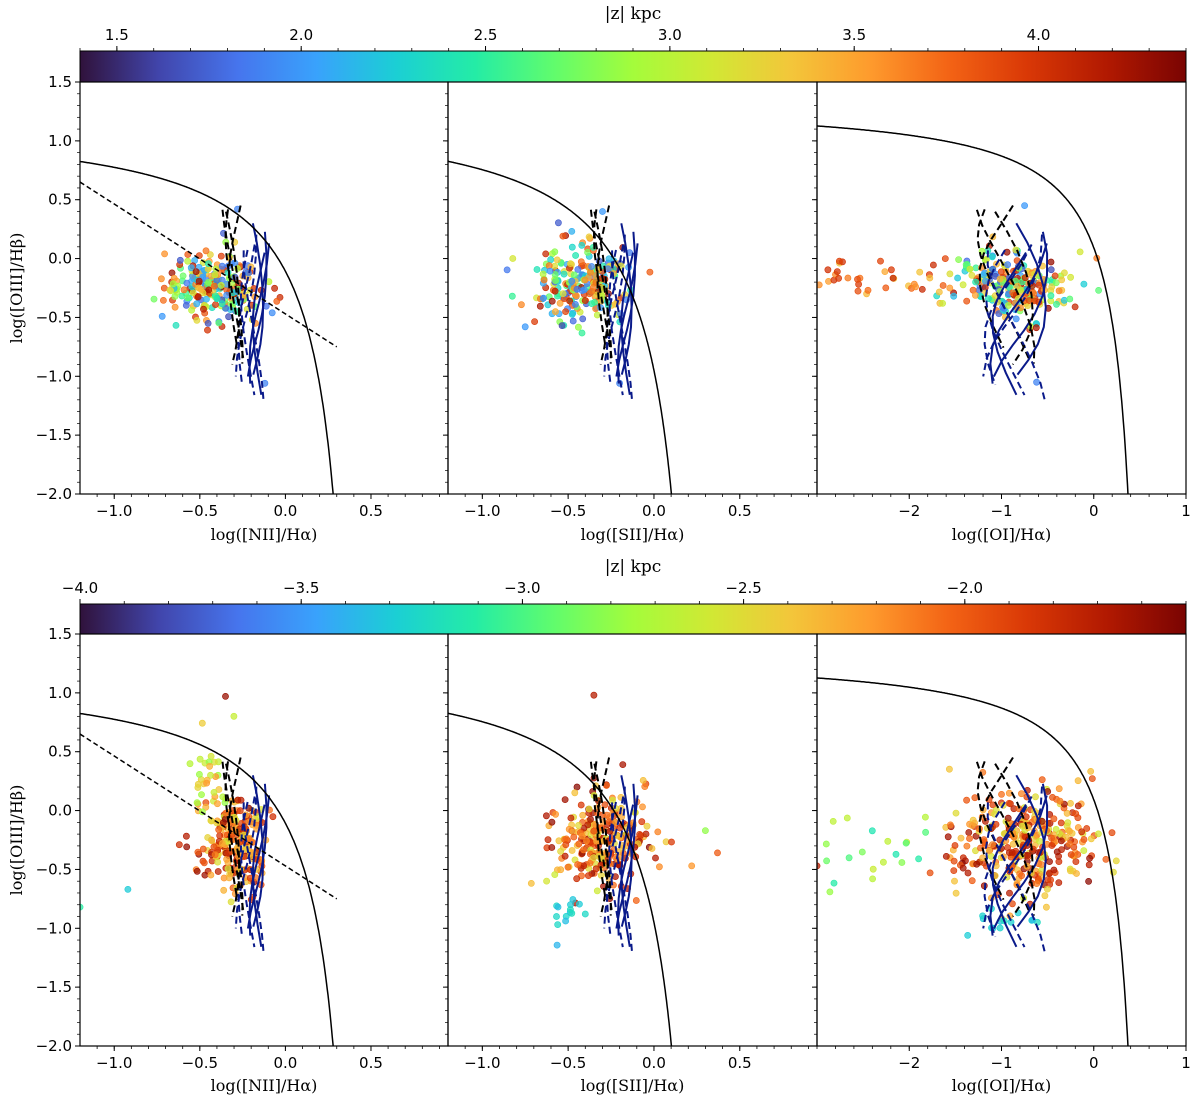  I want to click on panel-top-3: −2 −1 0 1 log([OI]/Hα), so click(1001, 312).